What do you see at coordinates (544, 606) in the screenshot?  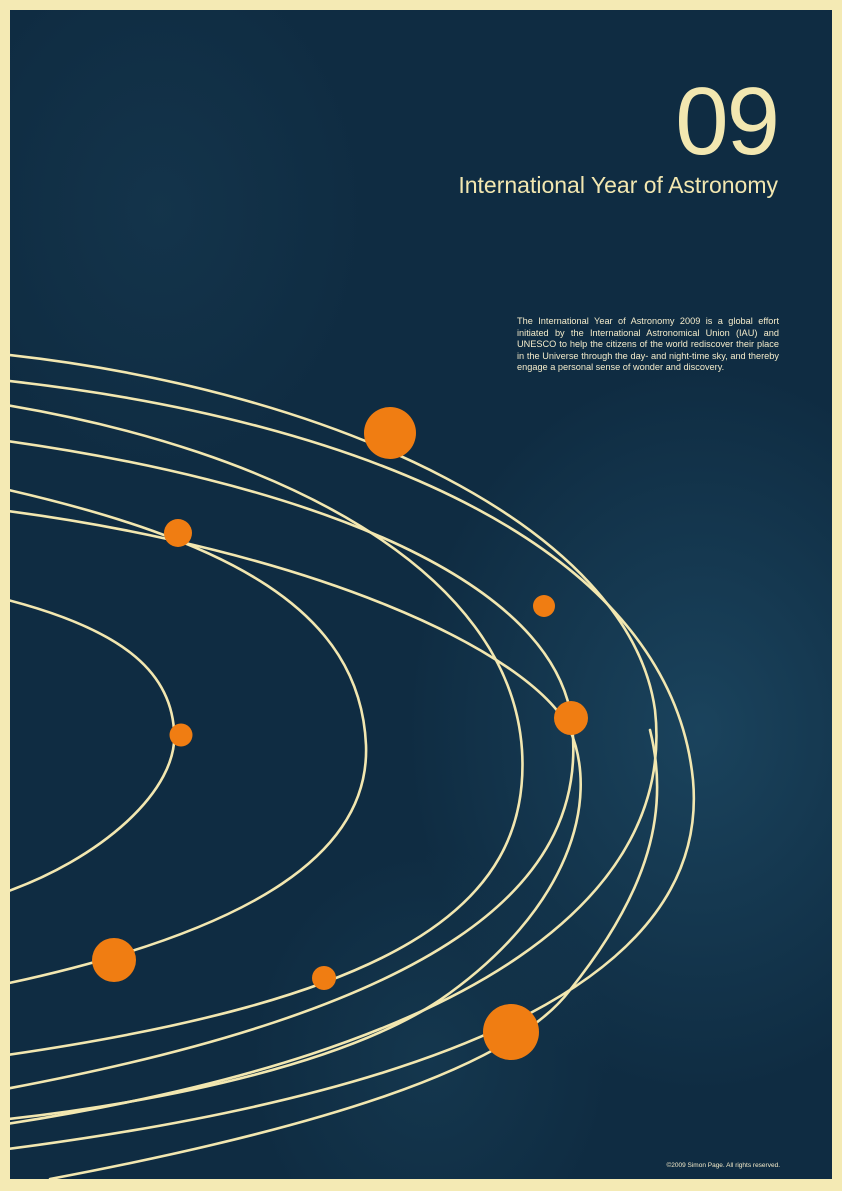 I see `planet-small-right` at bounding box center [544, 606].